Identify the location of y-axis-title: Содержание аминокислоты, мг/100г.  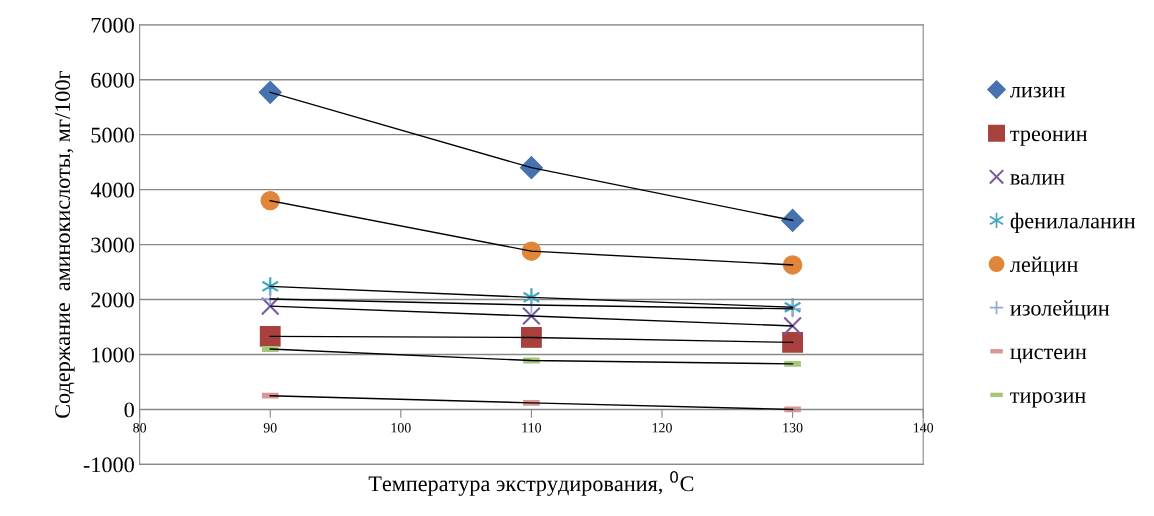
(65, 244).